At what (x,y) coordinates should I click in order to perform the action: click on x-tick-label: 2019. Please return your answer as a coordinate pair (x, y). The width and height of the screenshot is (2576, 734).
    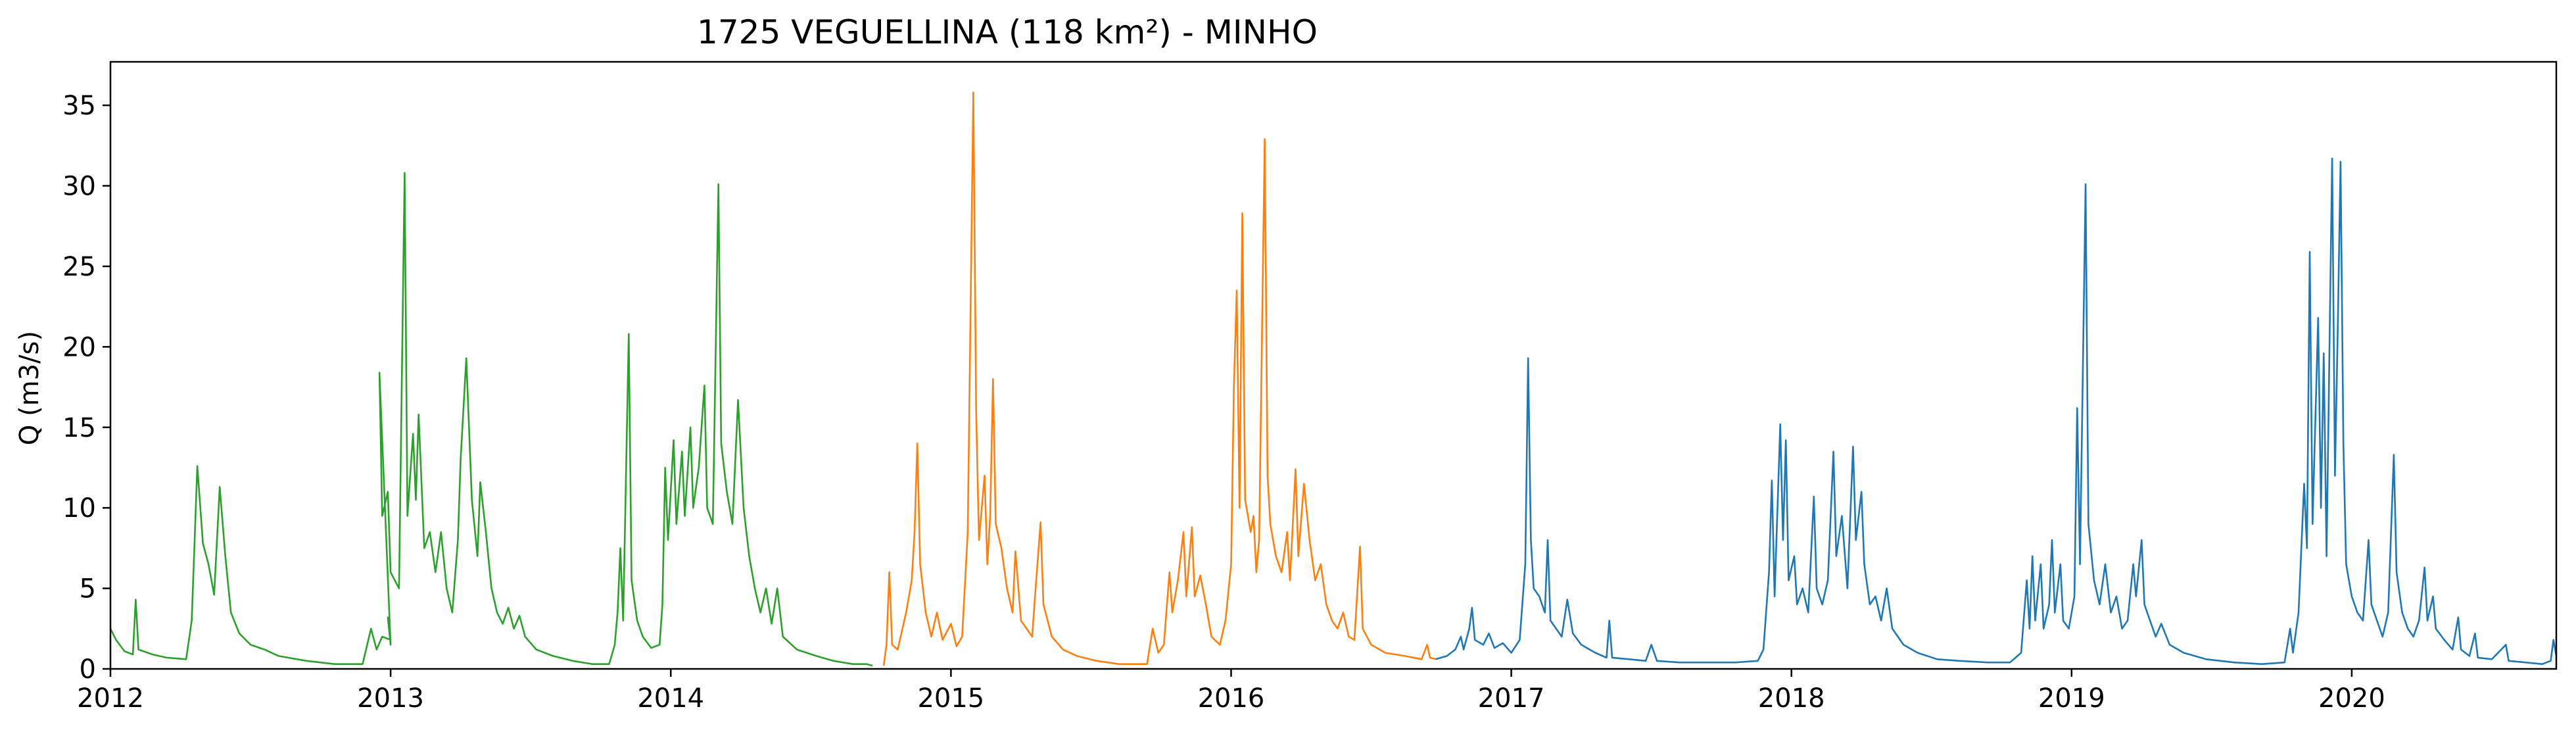
    Looking at the image, I should click on (2071, 699).